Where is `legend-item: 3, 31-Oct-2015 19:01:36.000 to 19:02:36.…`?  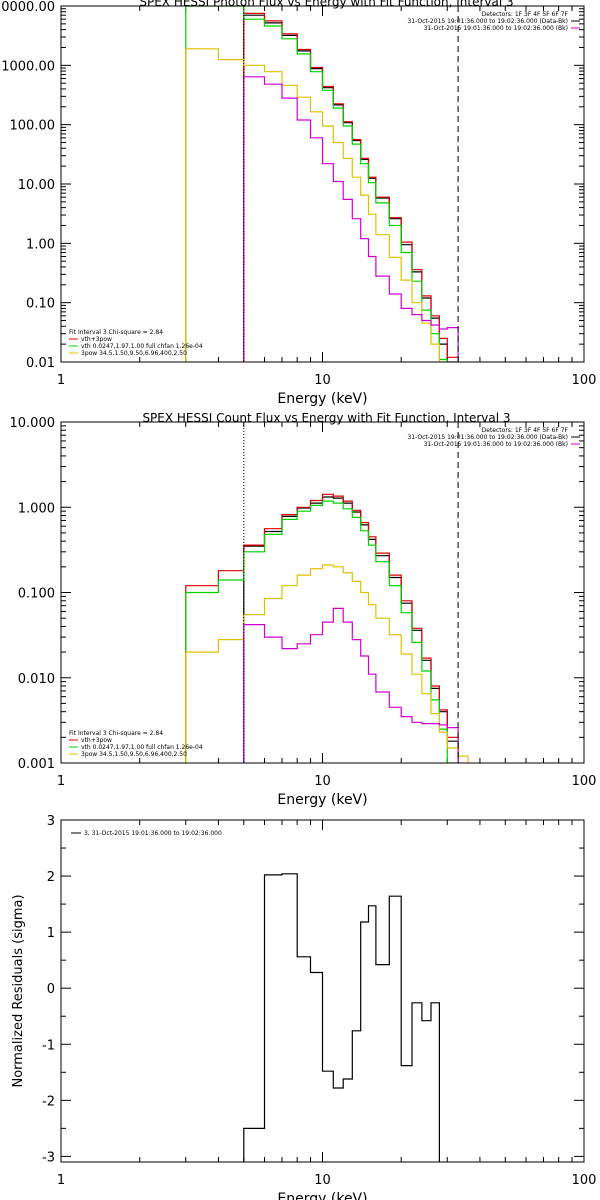 legend-item: 3, 31-Oct-2015 19:01:36.000 to 19:02:36.… is located at coordinates (153, 833).